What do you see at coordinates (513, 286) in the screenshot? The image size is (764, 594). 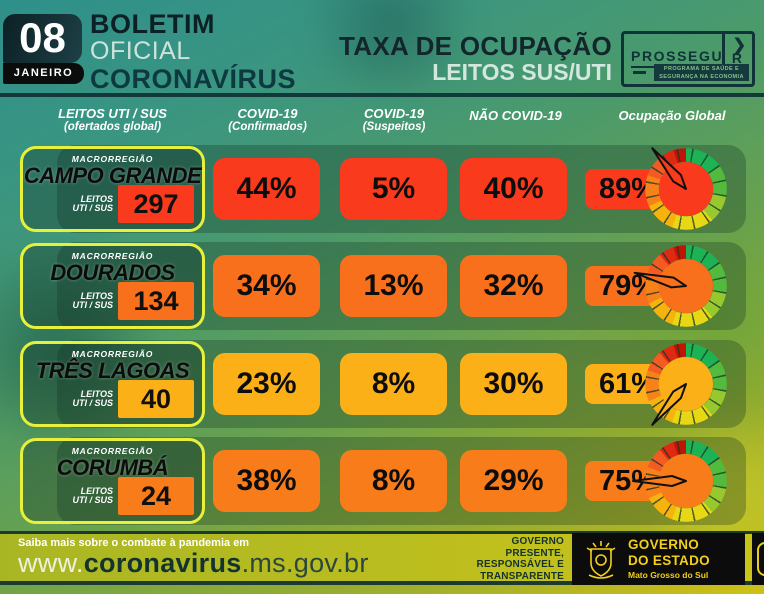 I see `non-covid-value: 32%` at bounding box center [513, 286].